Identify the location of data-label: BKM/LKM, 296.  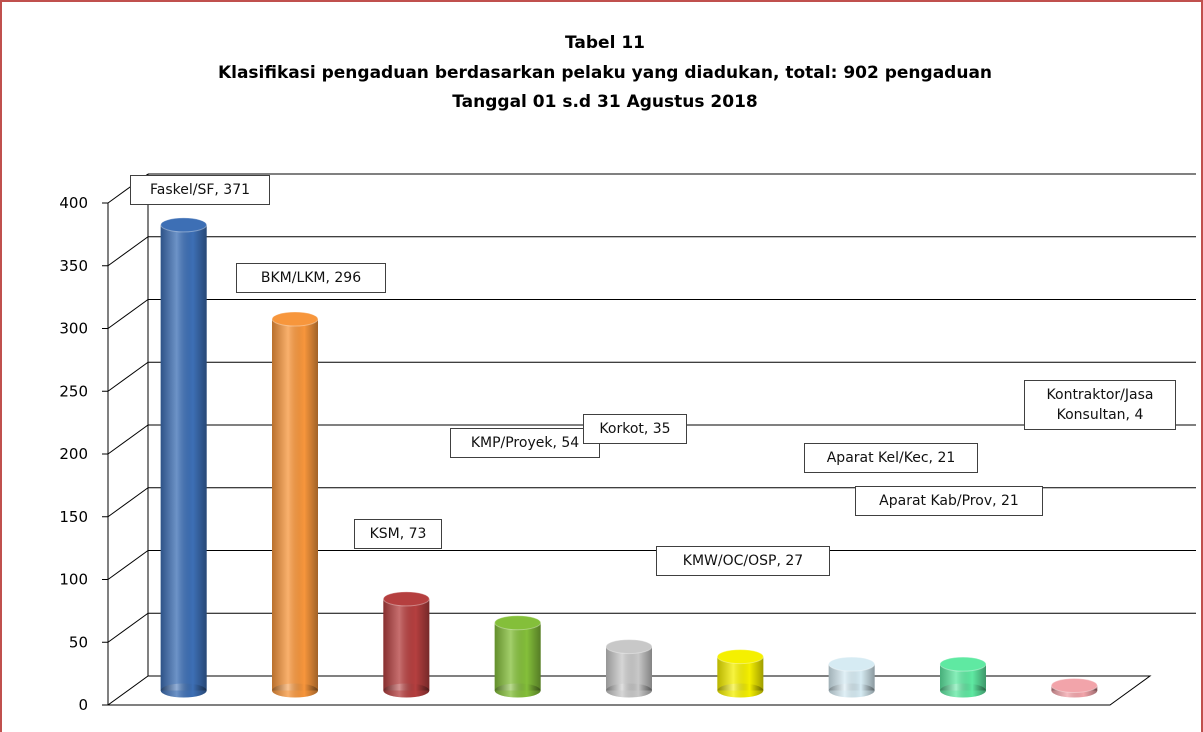
(311, 278).